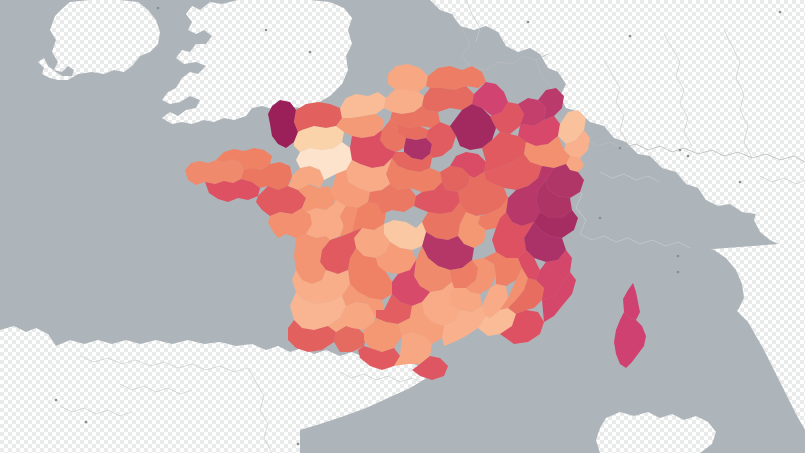 The height and width of the screenshot is (453, 805). What do you see at coordinates (559, 297) in the screenshot?
I see `dept-06b` at bounding box center [559, 297].